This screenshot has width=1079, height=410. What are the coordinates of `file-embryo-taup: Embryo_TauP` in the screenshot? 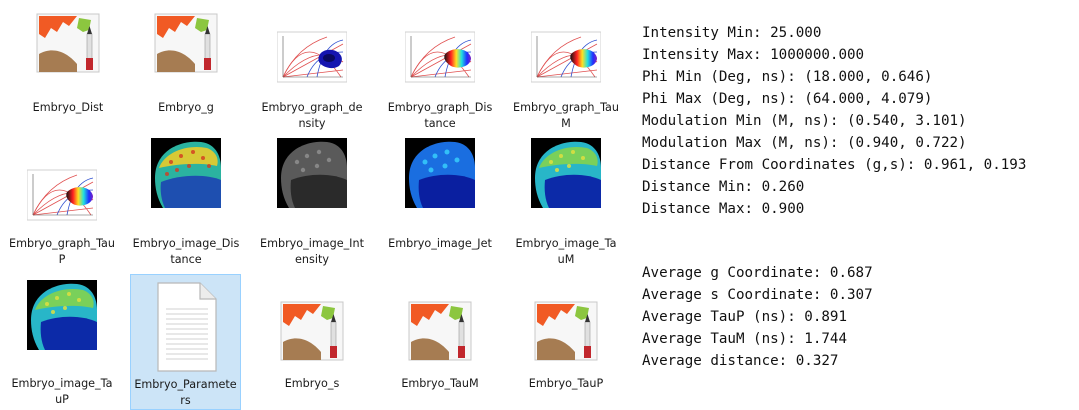 It's located at (566, 340).